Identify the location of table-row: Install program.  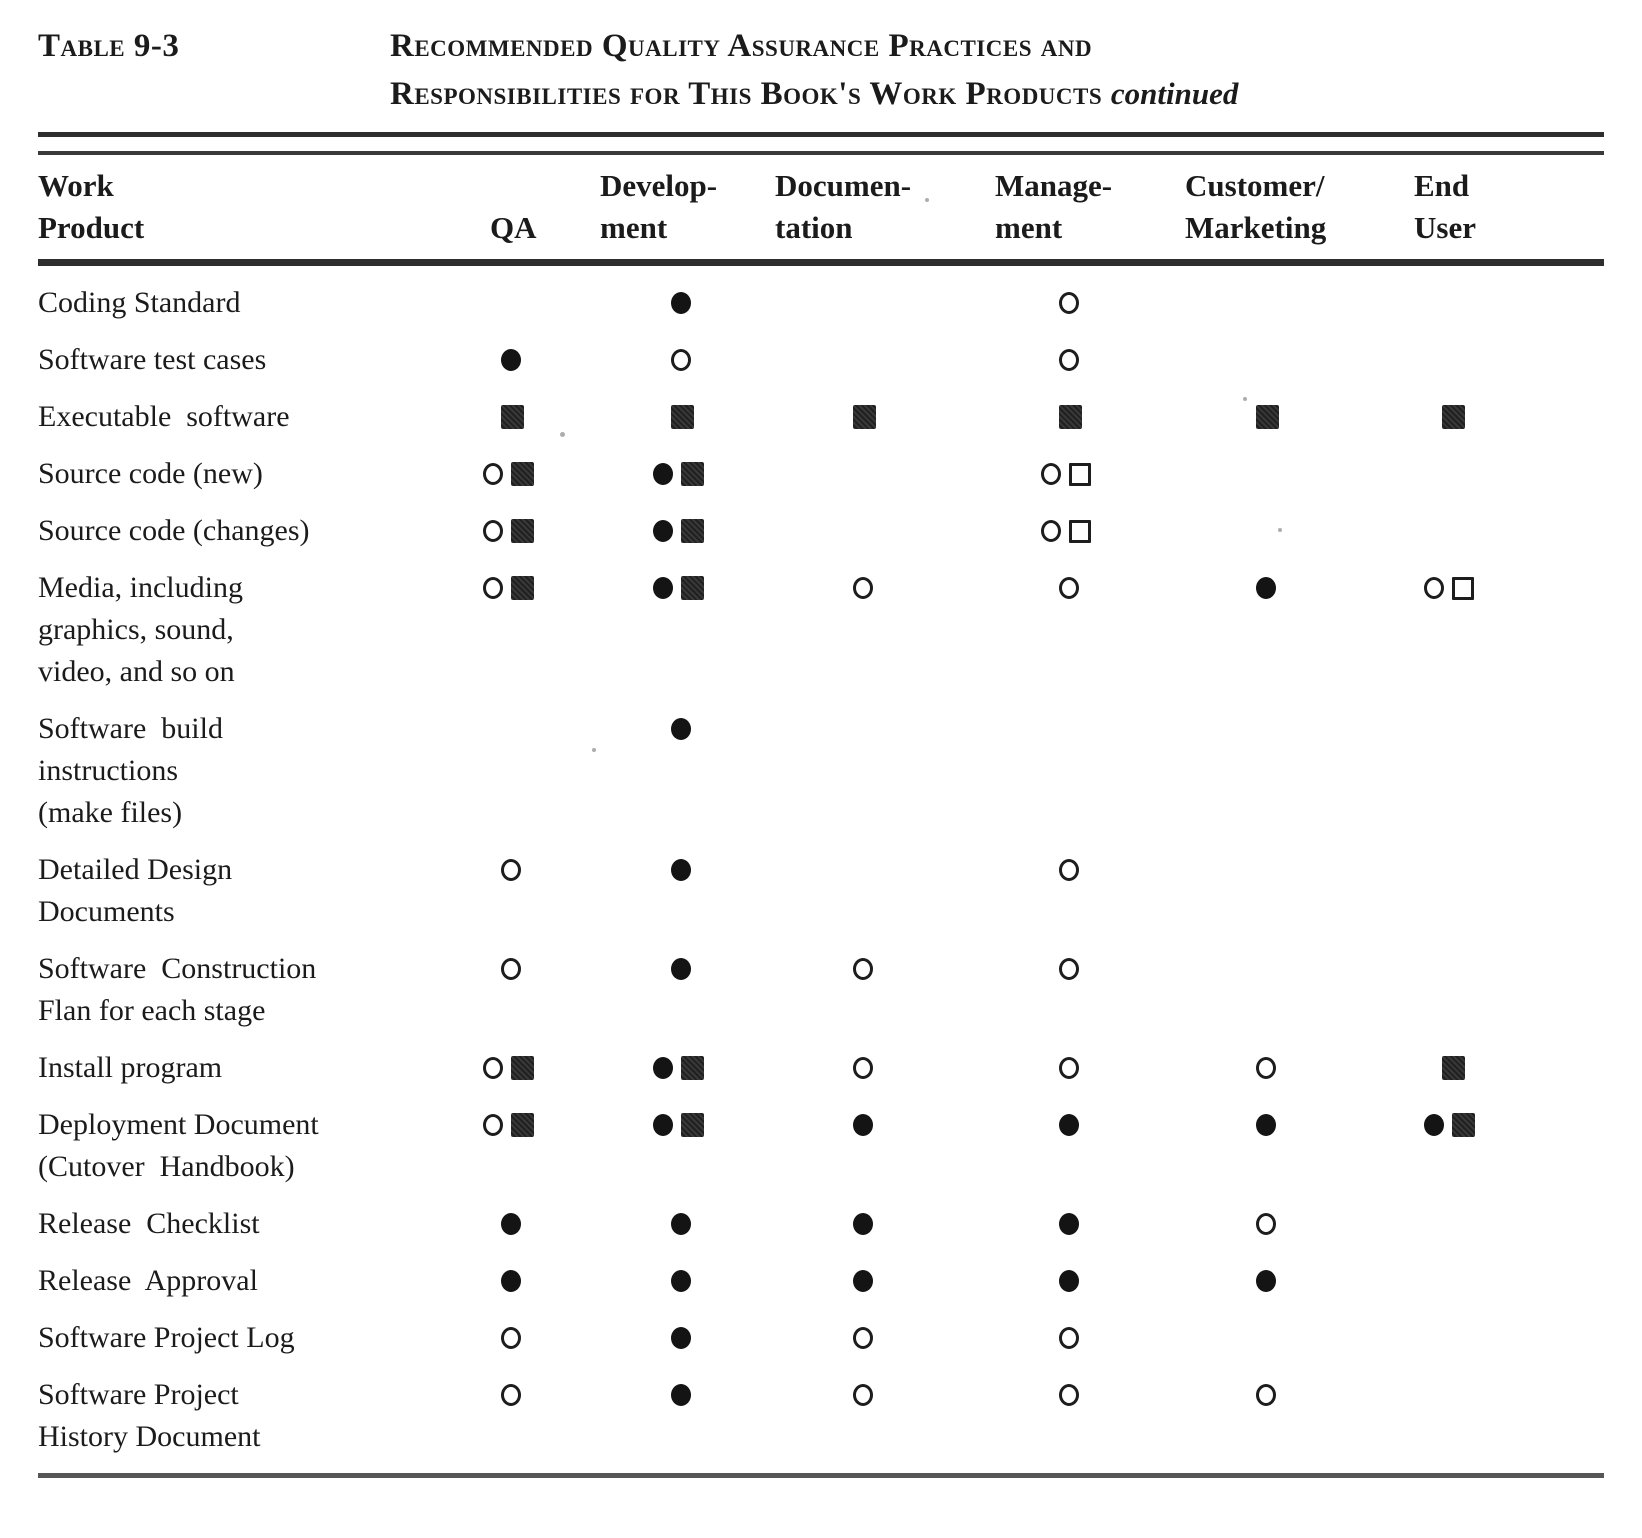
(821, 1068).